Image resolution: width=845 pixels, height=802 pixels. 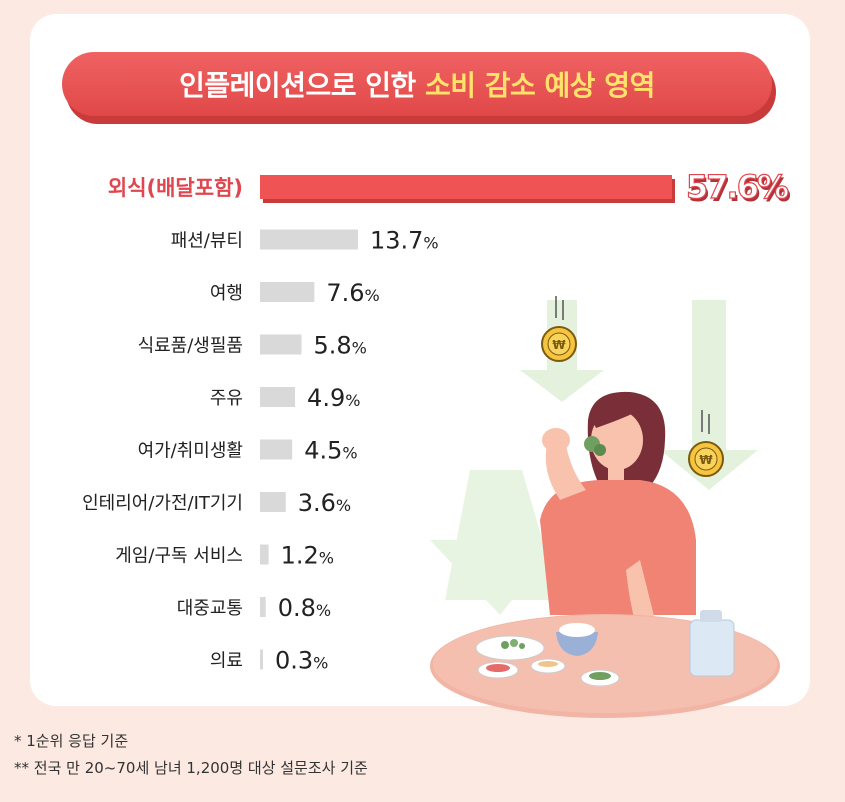 I want to click on category-label: 인테리어/가전/IT기기, so click(x=162, y=503).